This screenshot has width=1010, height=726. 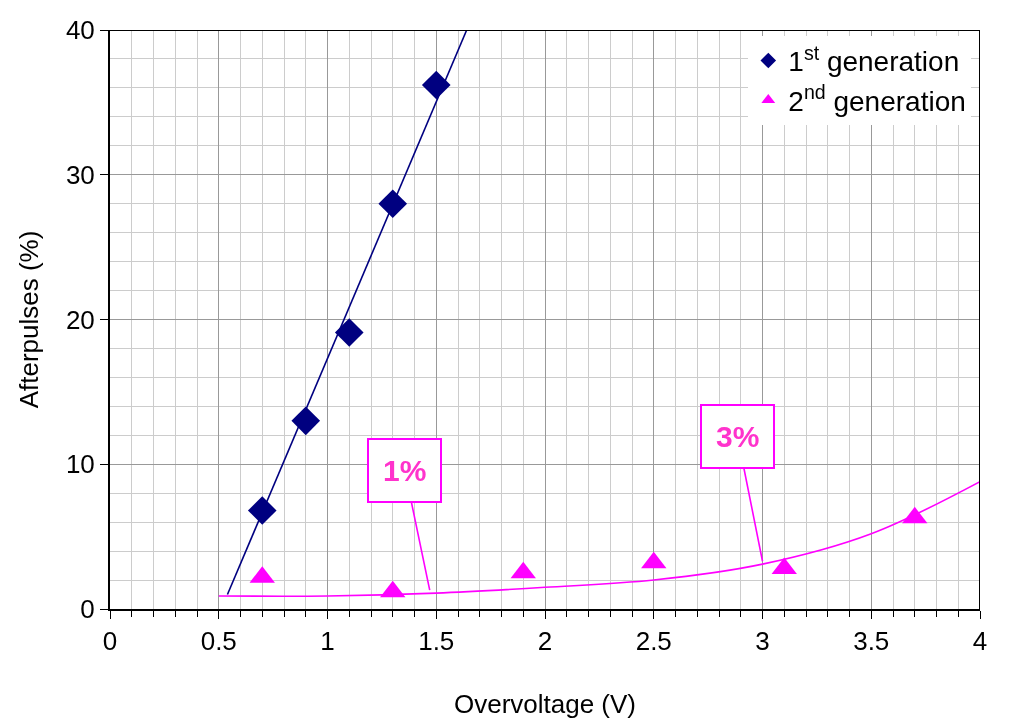 What do you see at coordinates (598, 539) in the screenshot?
I see `line-series` at bounding box center [598, 539].